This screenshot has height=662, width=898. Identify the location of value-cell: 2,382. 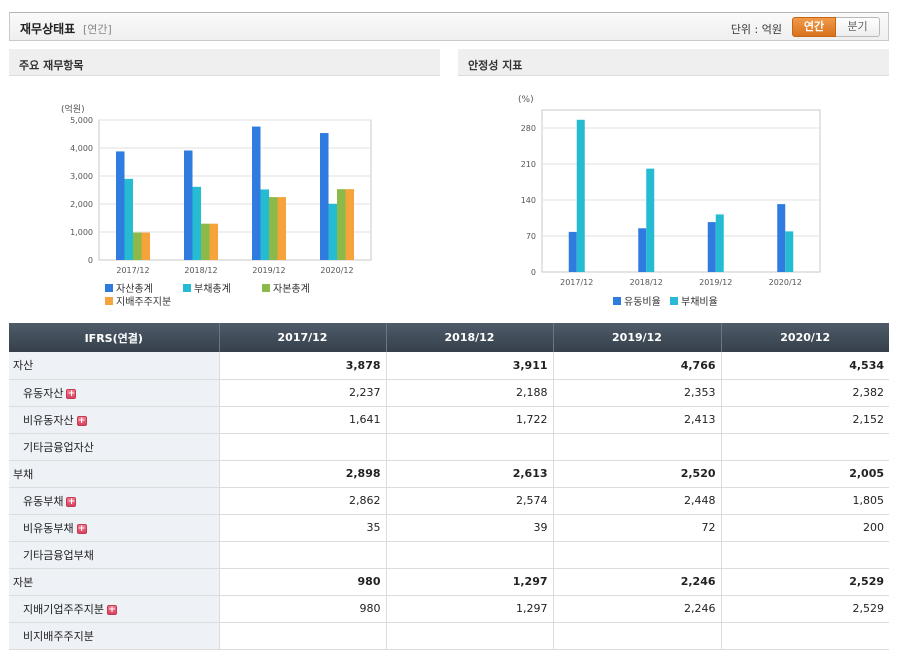
(804, 393).